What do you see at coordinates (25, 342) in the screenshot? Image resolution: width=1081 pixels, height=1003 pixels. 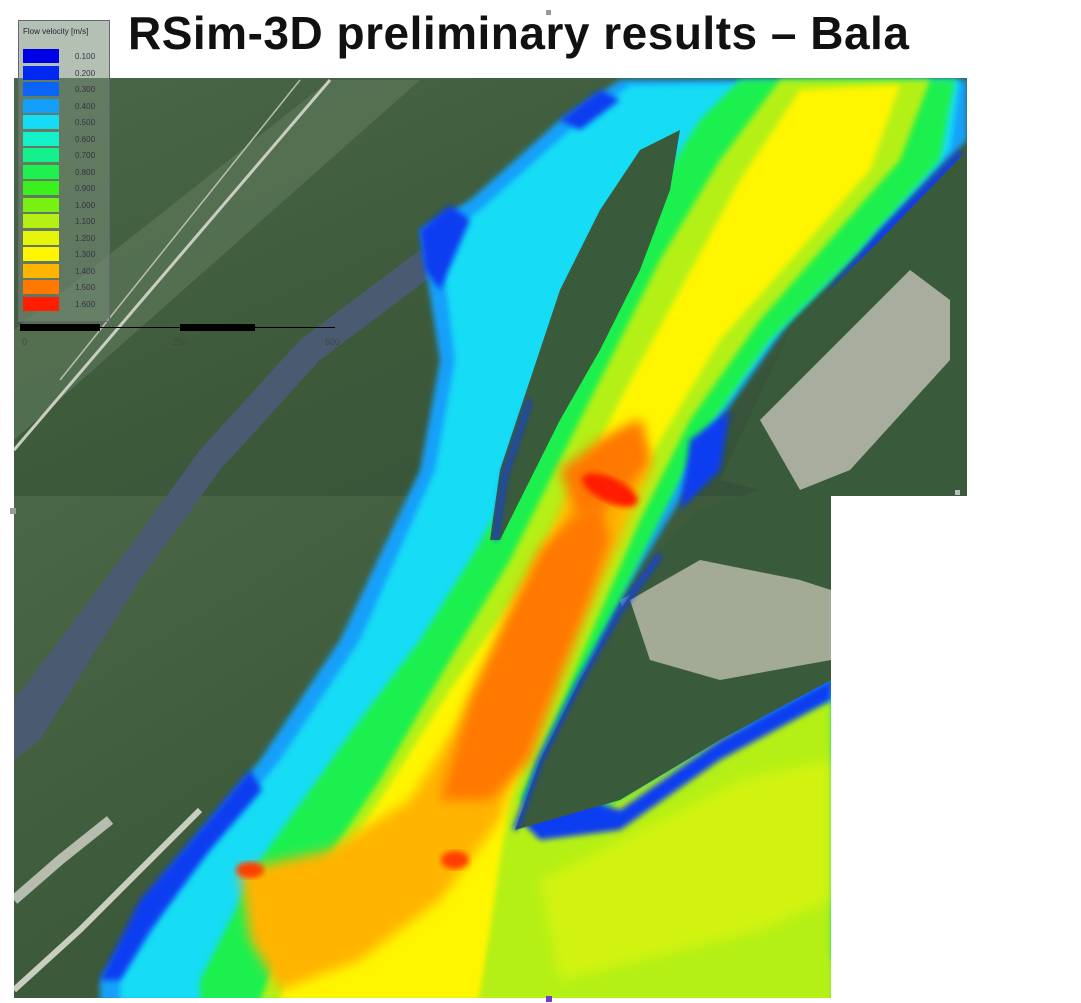 I see `scale-tick-0: 0` at bounding box center [25, 342].